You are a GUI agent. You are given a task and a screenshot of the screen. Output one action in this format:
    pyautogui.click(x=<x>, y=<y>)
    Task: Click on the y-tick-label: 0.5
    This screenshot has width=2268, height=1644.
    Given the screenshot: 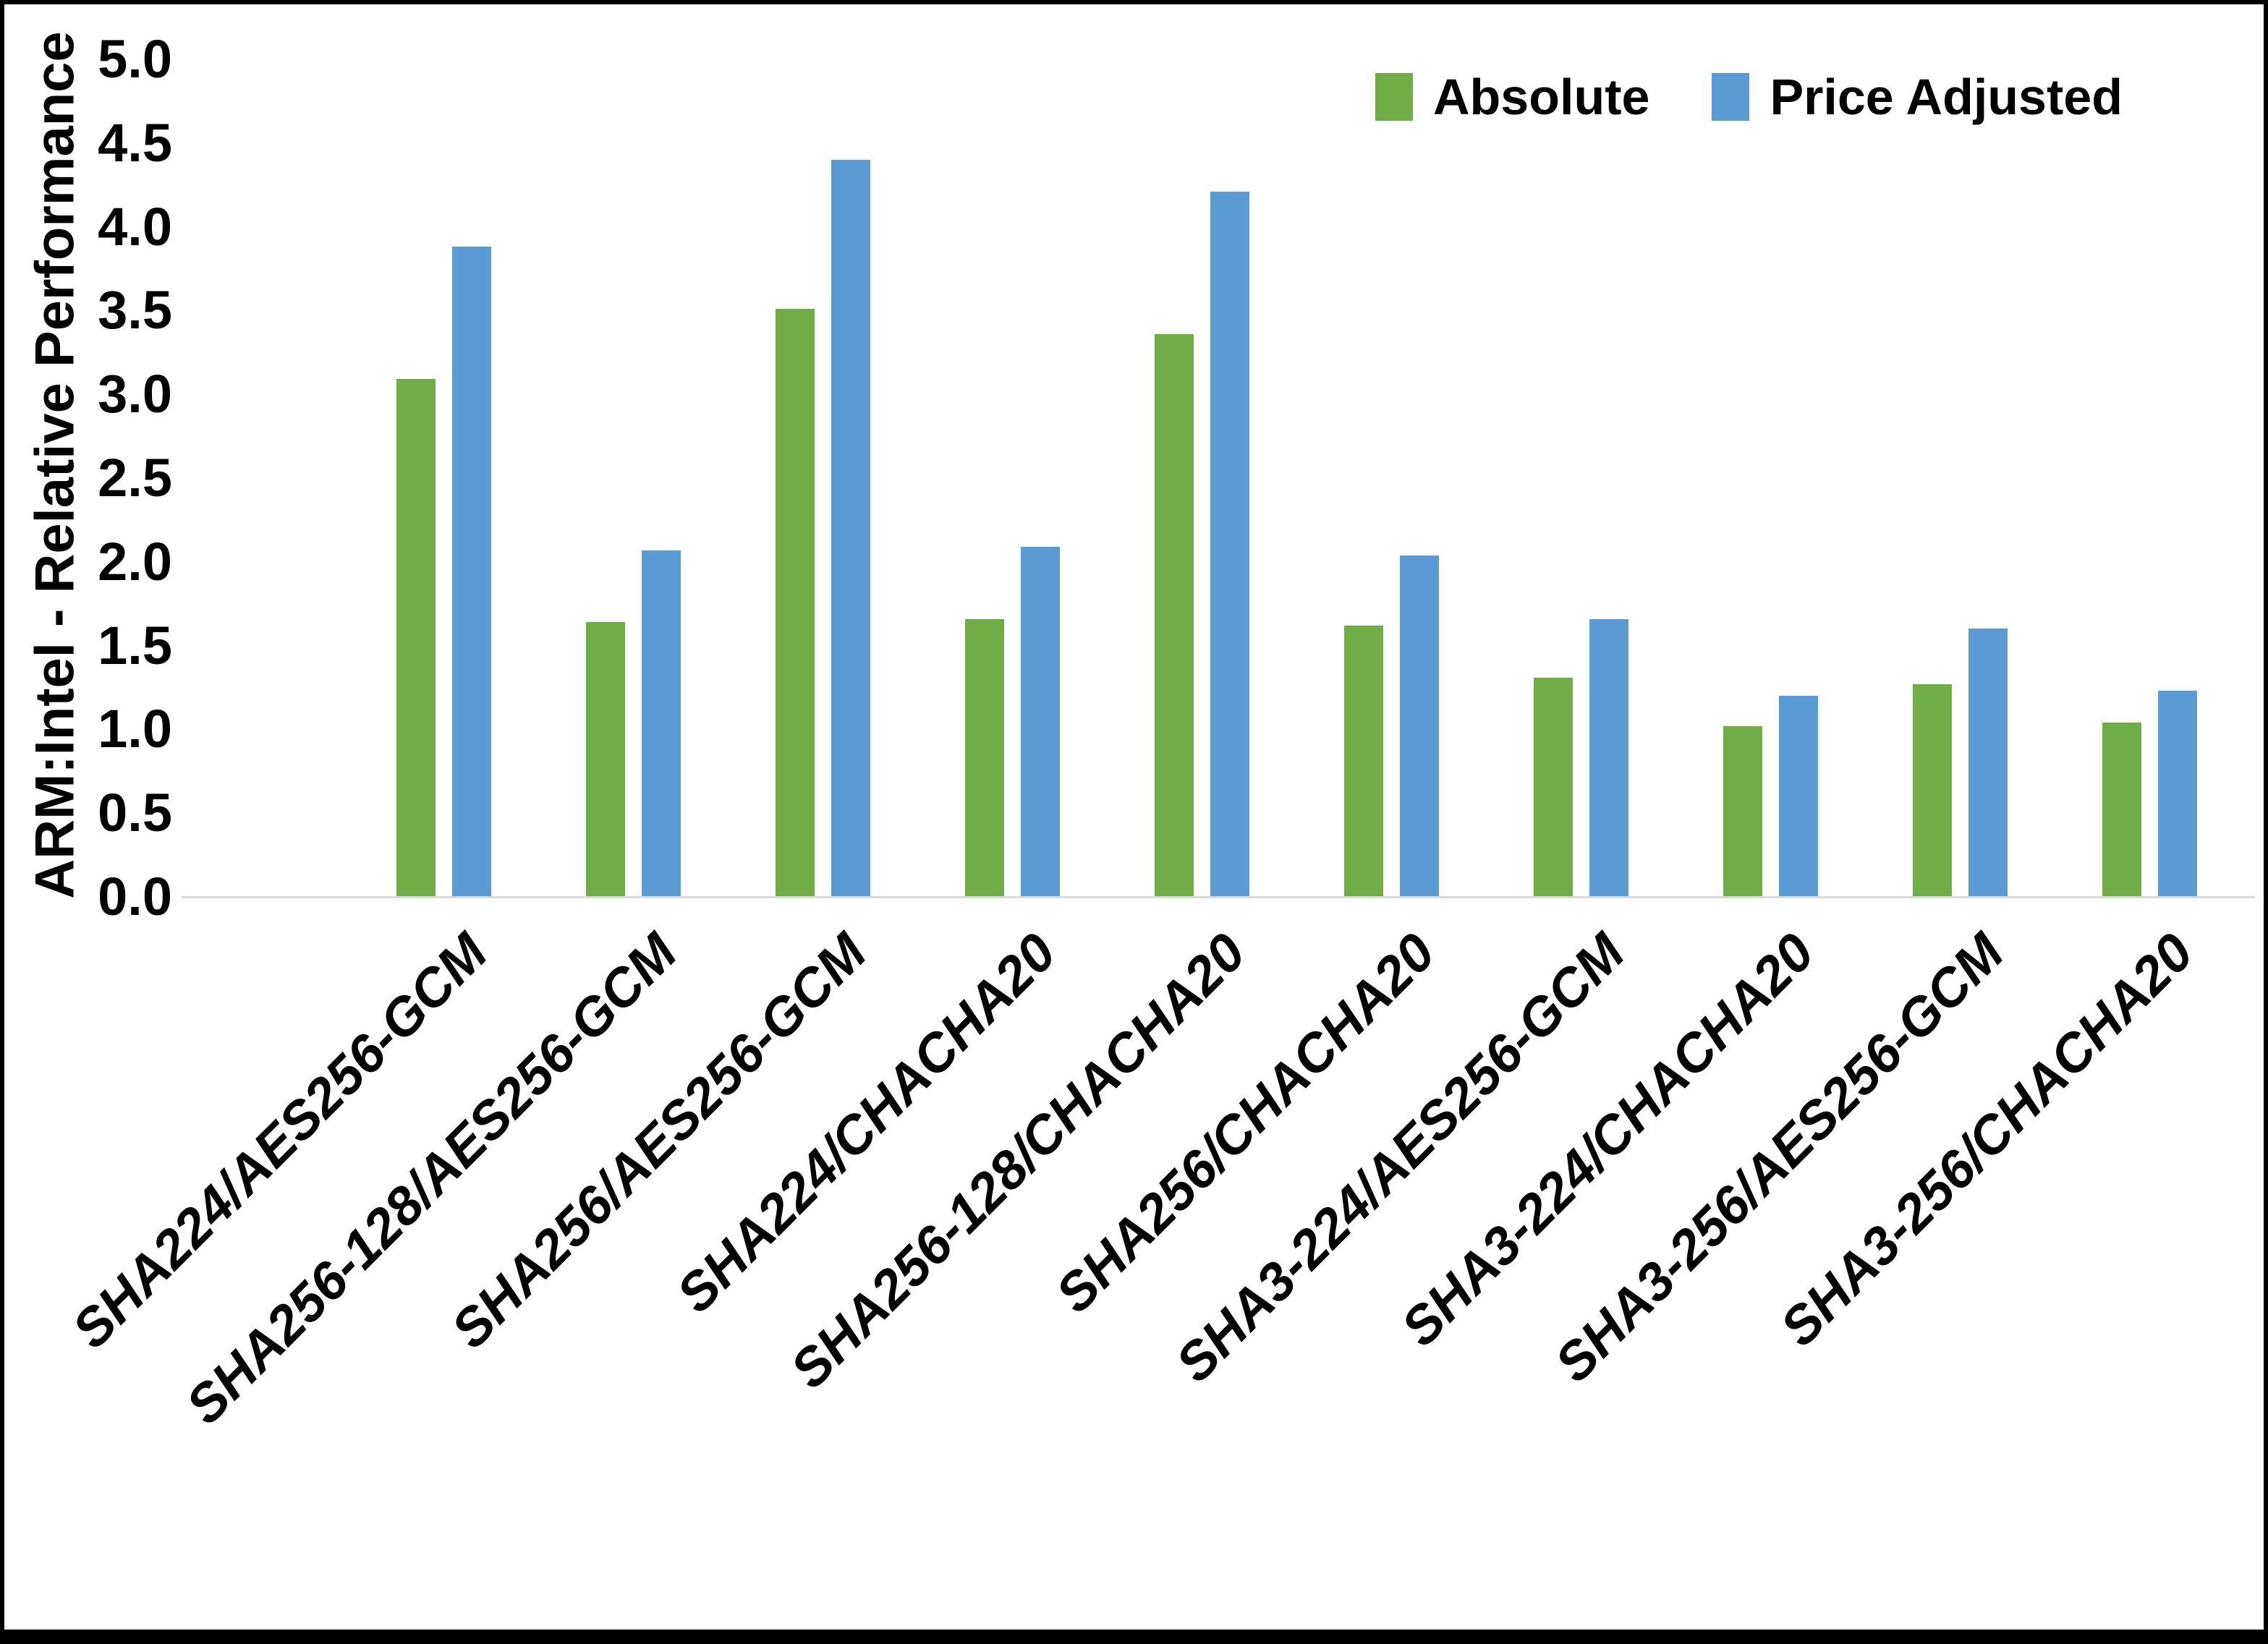 What is the action you would take?
    pyautogui.click(x=135, y=813)
    